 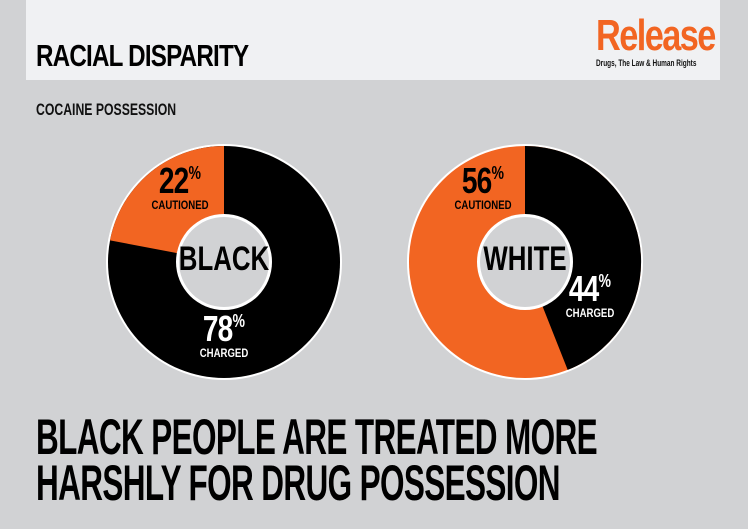 I want to click on release-logo: Release Drugs, The Law & Human Rights, so click(x=656, y=40).